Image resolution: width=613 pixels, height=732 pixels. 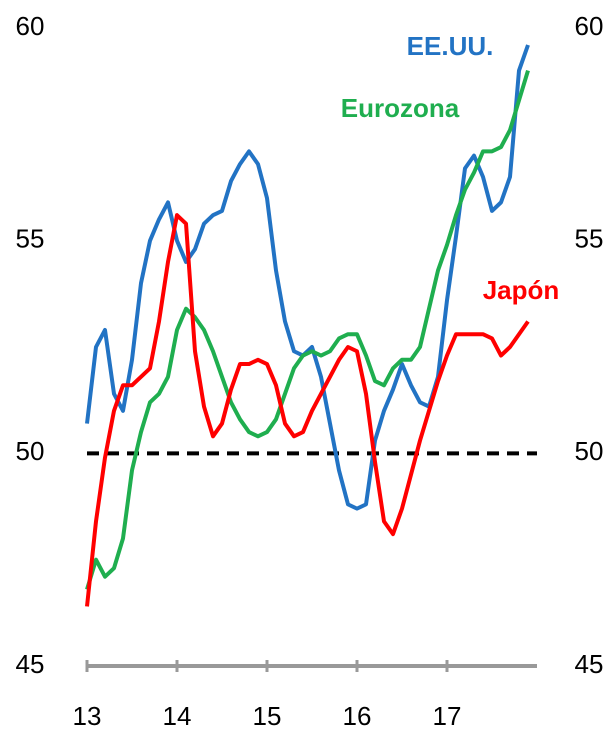 I want to click on y2-tick-label: 55, so click(x=589, y=239).